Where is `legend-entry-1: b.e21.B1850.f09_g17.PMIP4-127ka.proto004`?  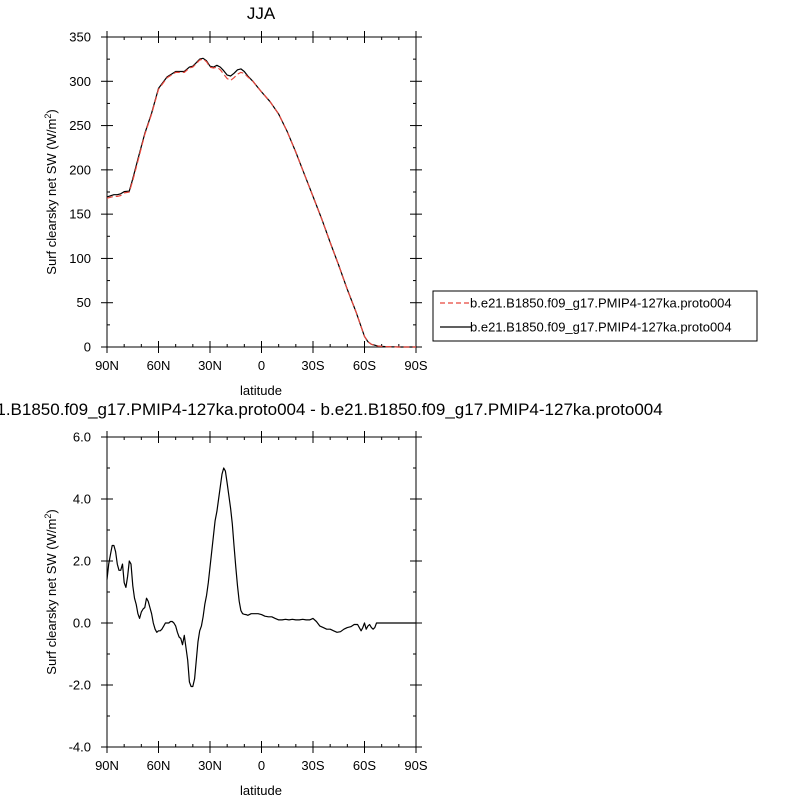
legend-entry-1: b.e21.B1850.f09_g17.PMIP4-127ka.proto004 is located at coordinates (601, 303).